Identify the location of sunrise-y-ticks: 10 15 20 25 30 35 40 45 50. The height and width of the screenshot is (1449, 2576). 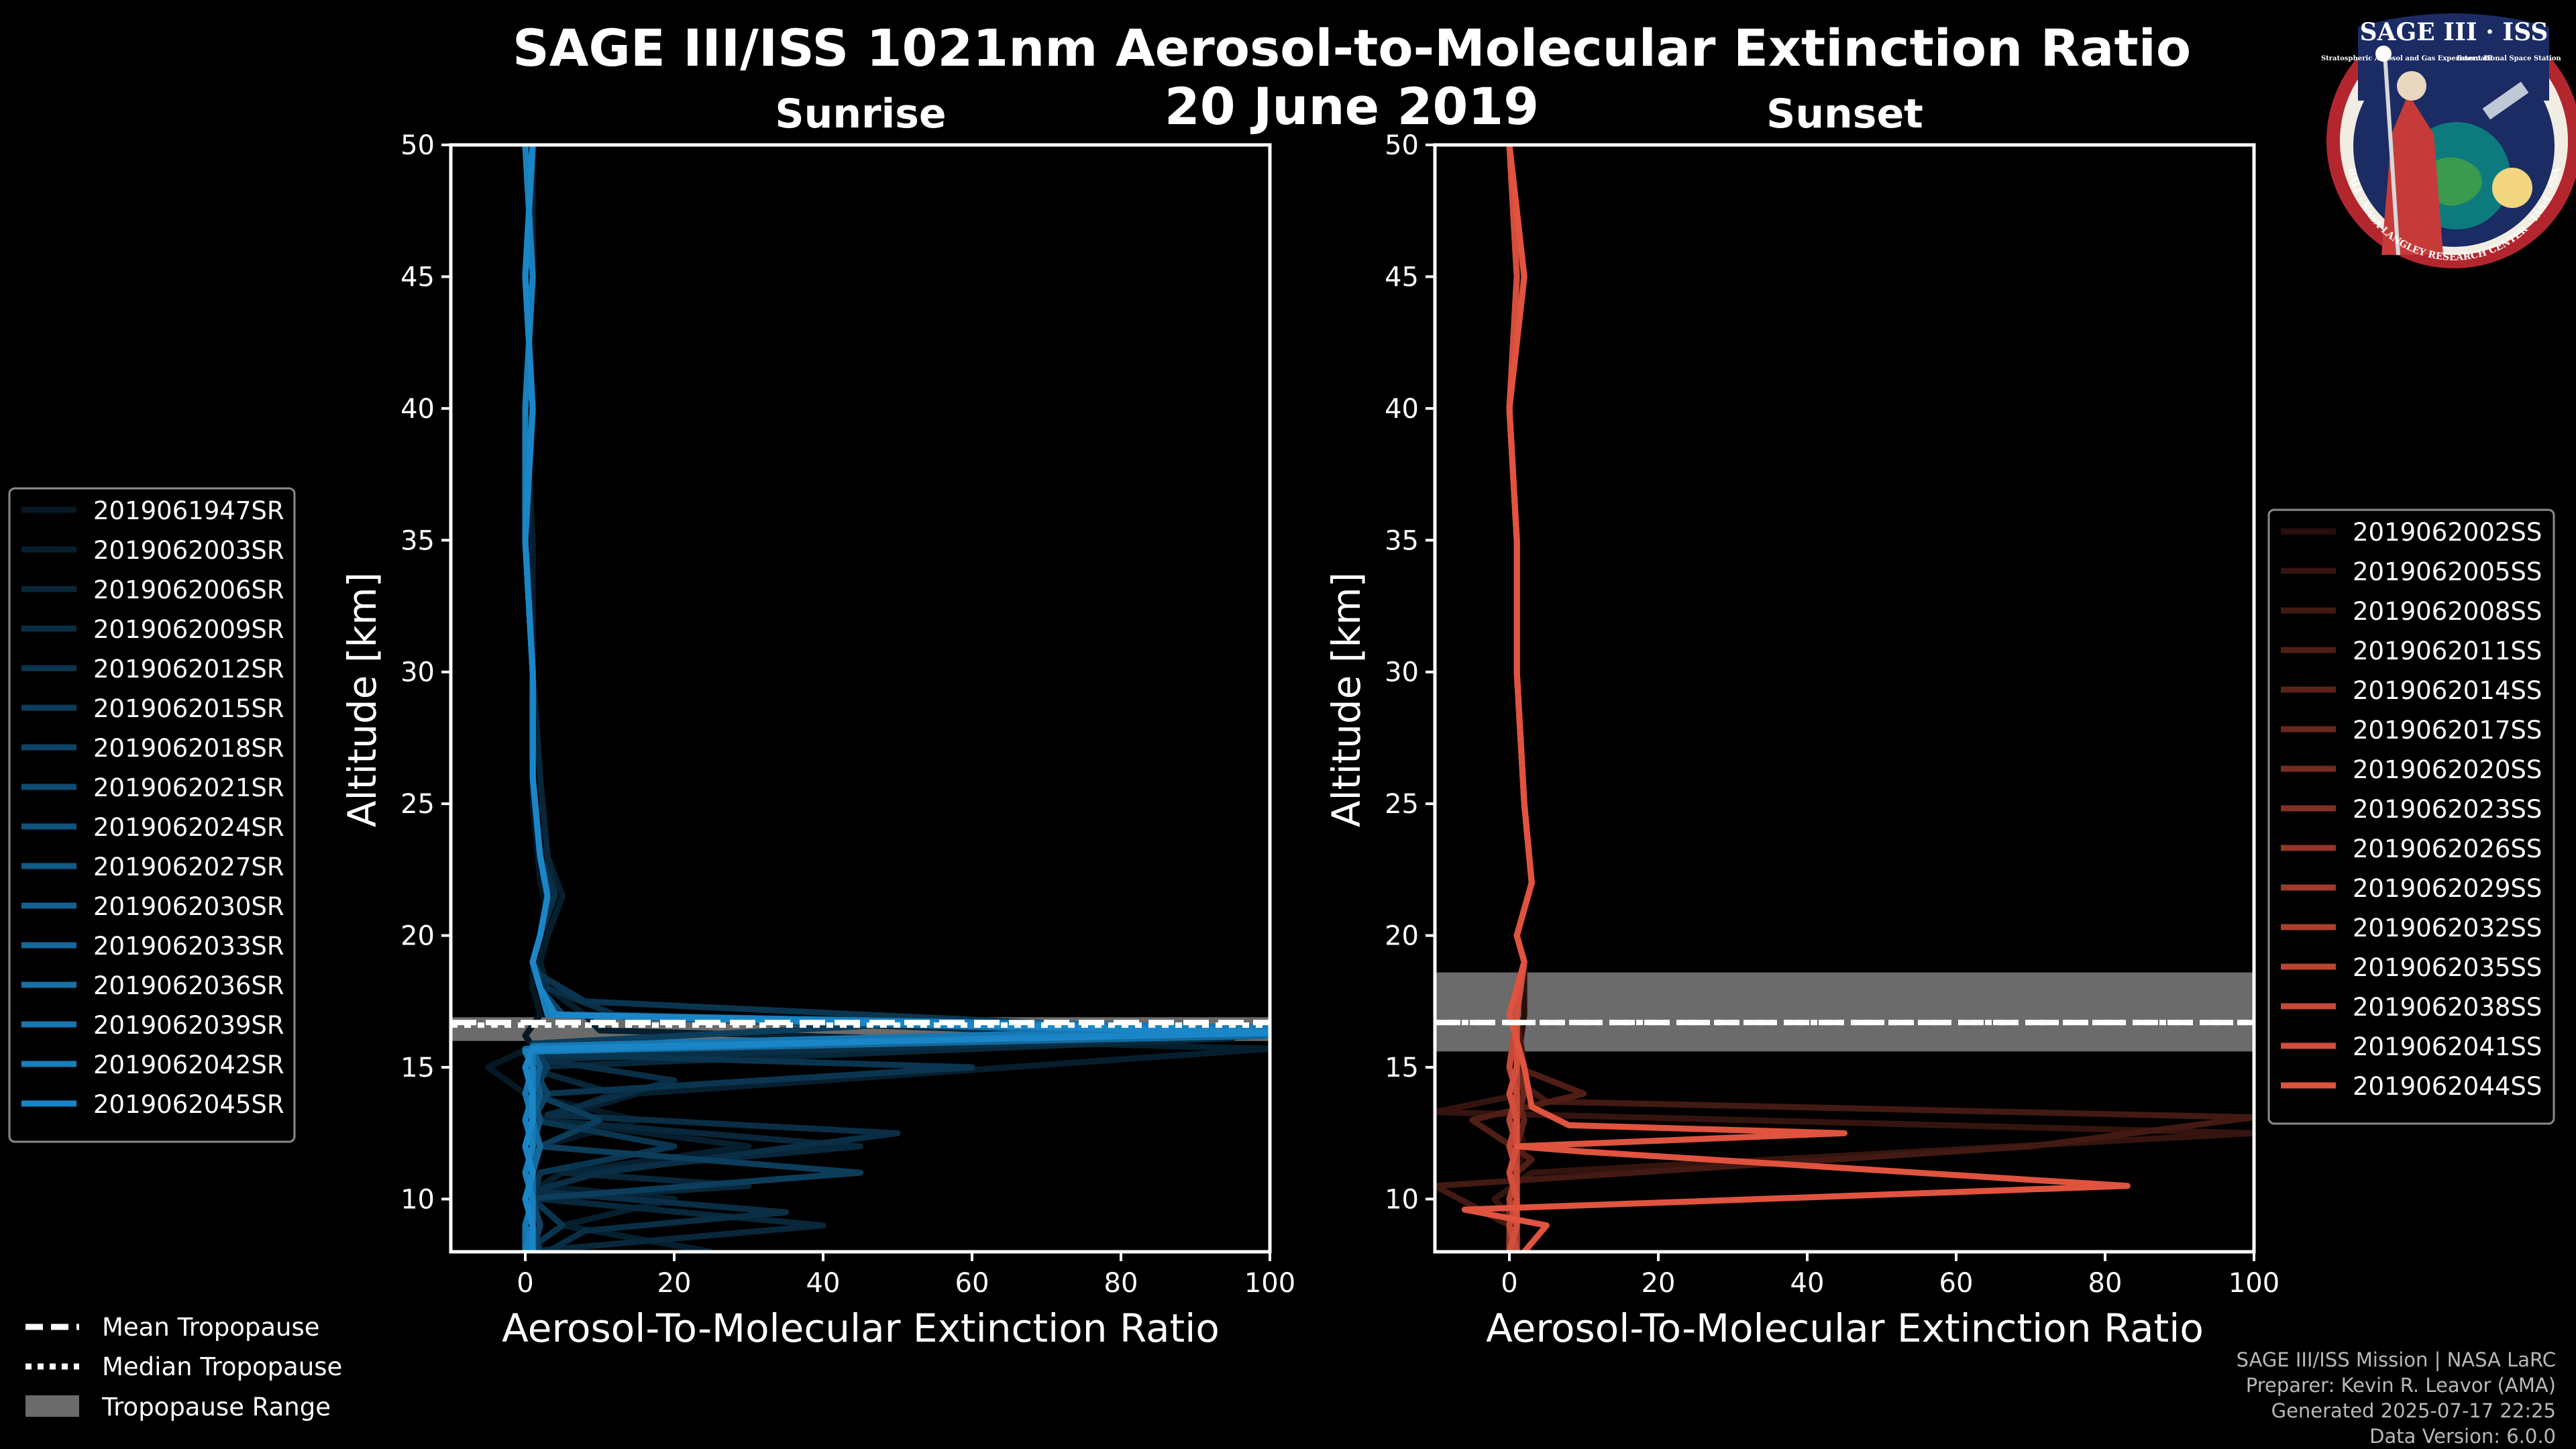
(425, 672).